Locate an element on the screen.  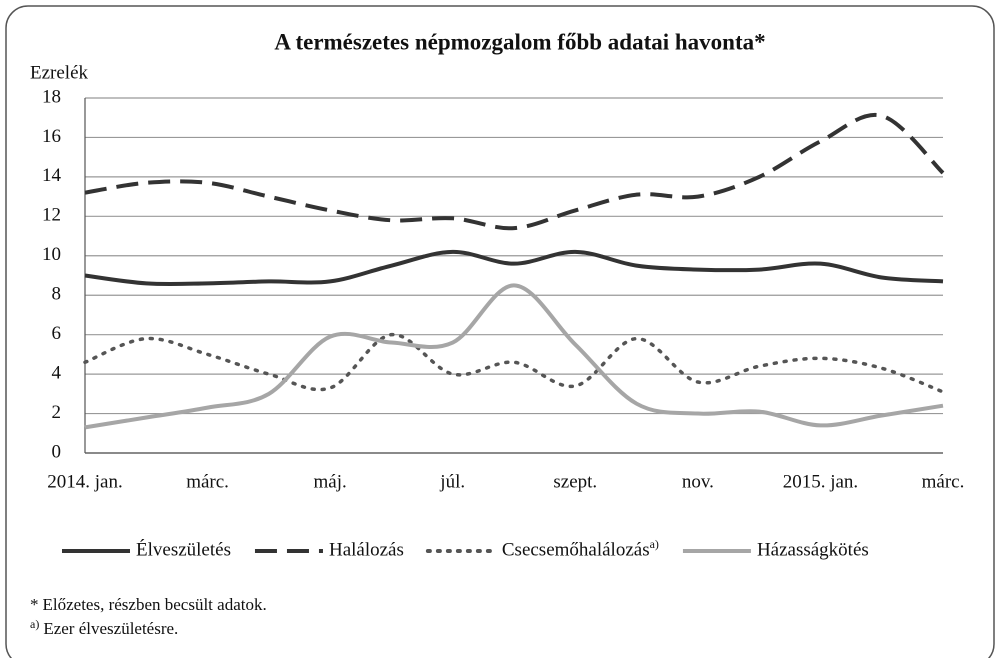
legend-label: Halálozás is located at coordinates (366, 549).